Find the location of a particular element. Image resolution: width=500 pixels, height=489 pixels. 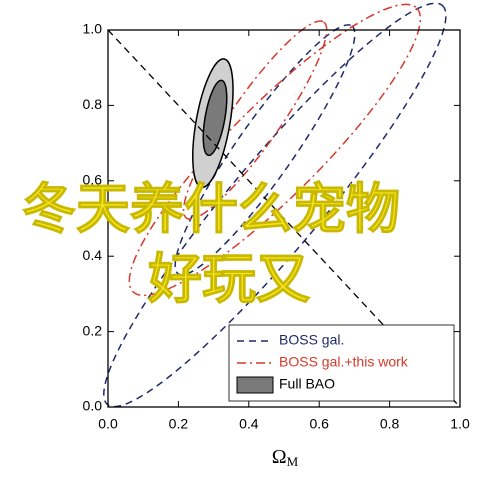

x-tick-label: 1.0 is located at coordinates (460, 424).